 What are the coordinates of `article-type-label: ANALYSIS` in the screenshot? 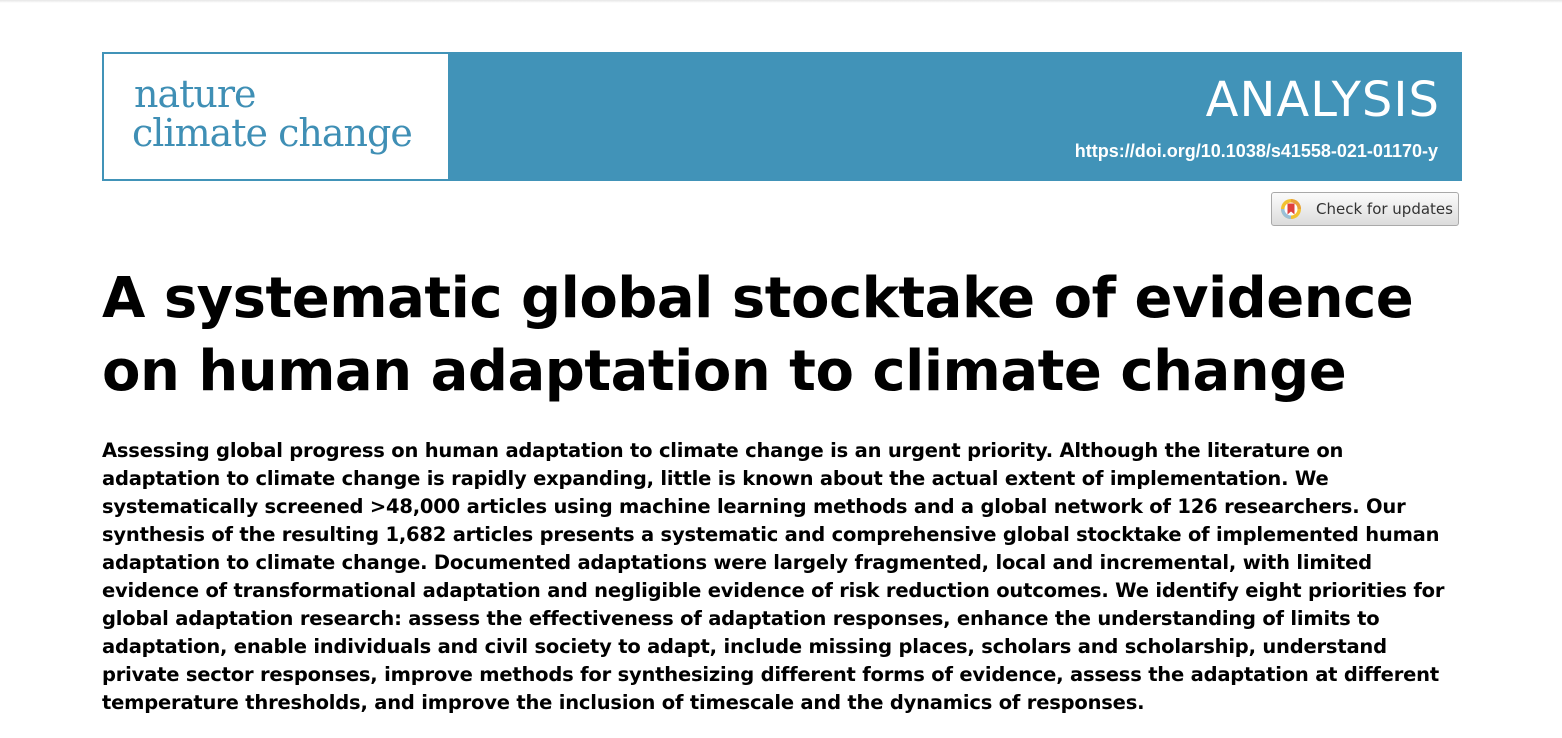 It's located at (1322, 100).